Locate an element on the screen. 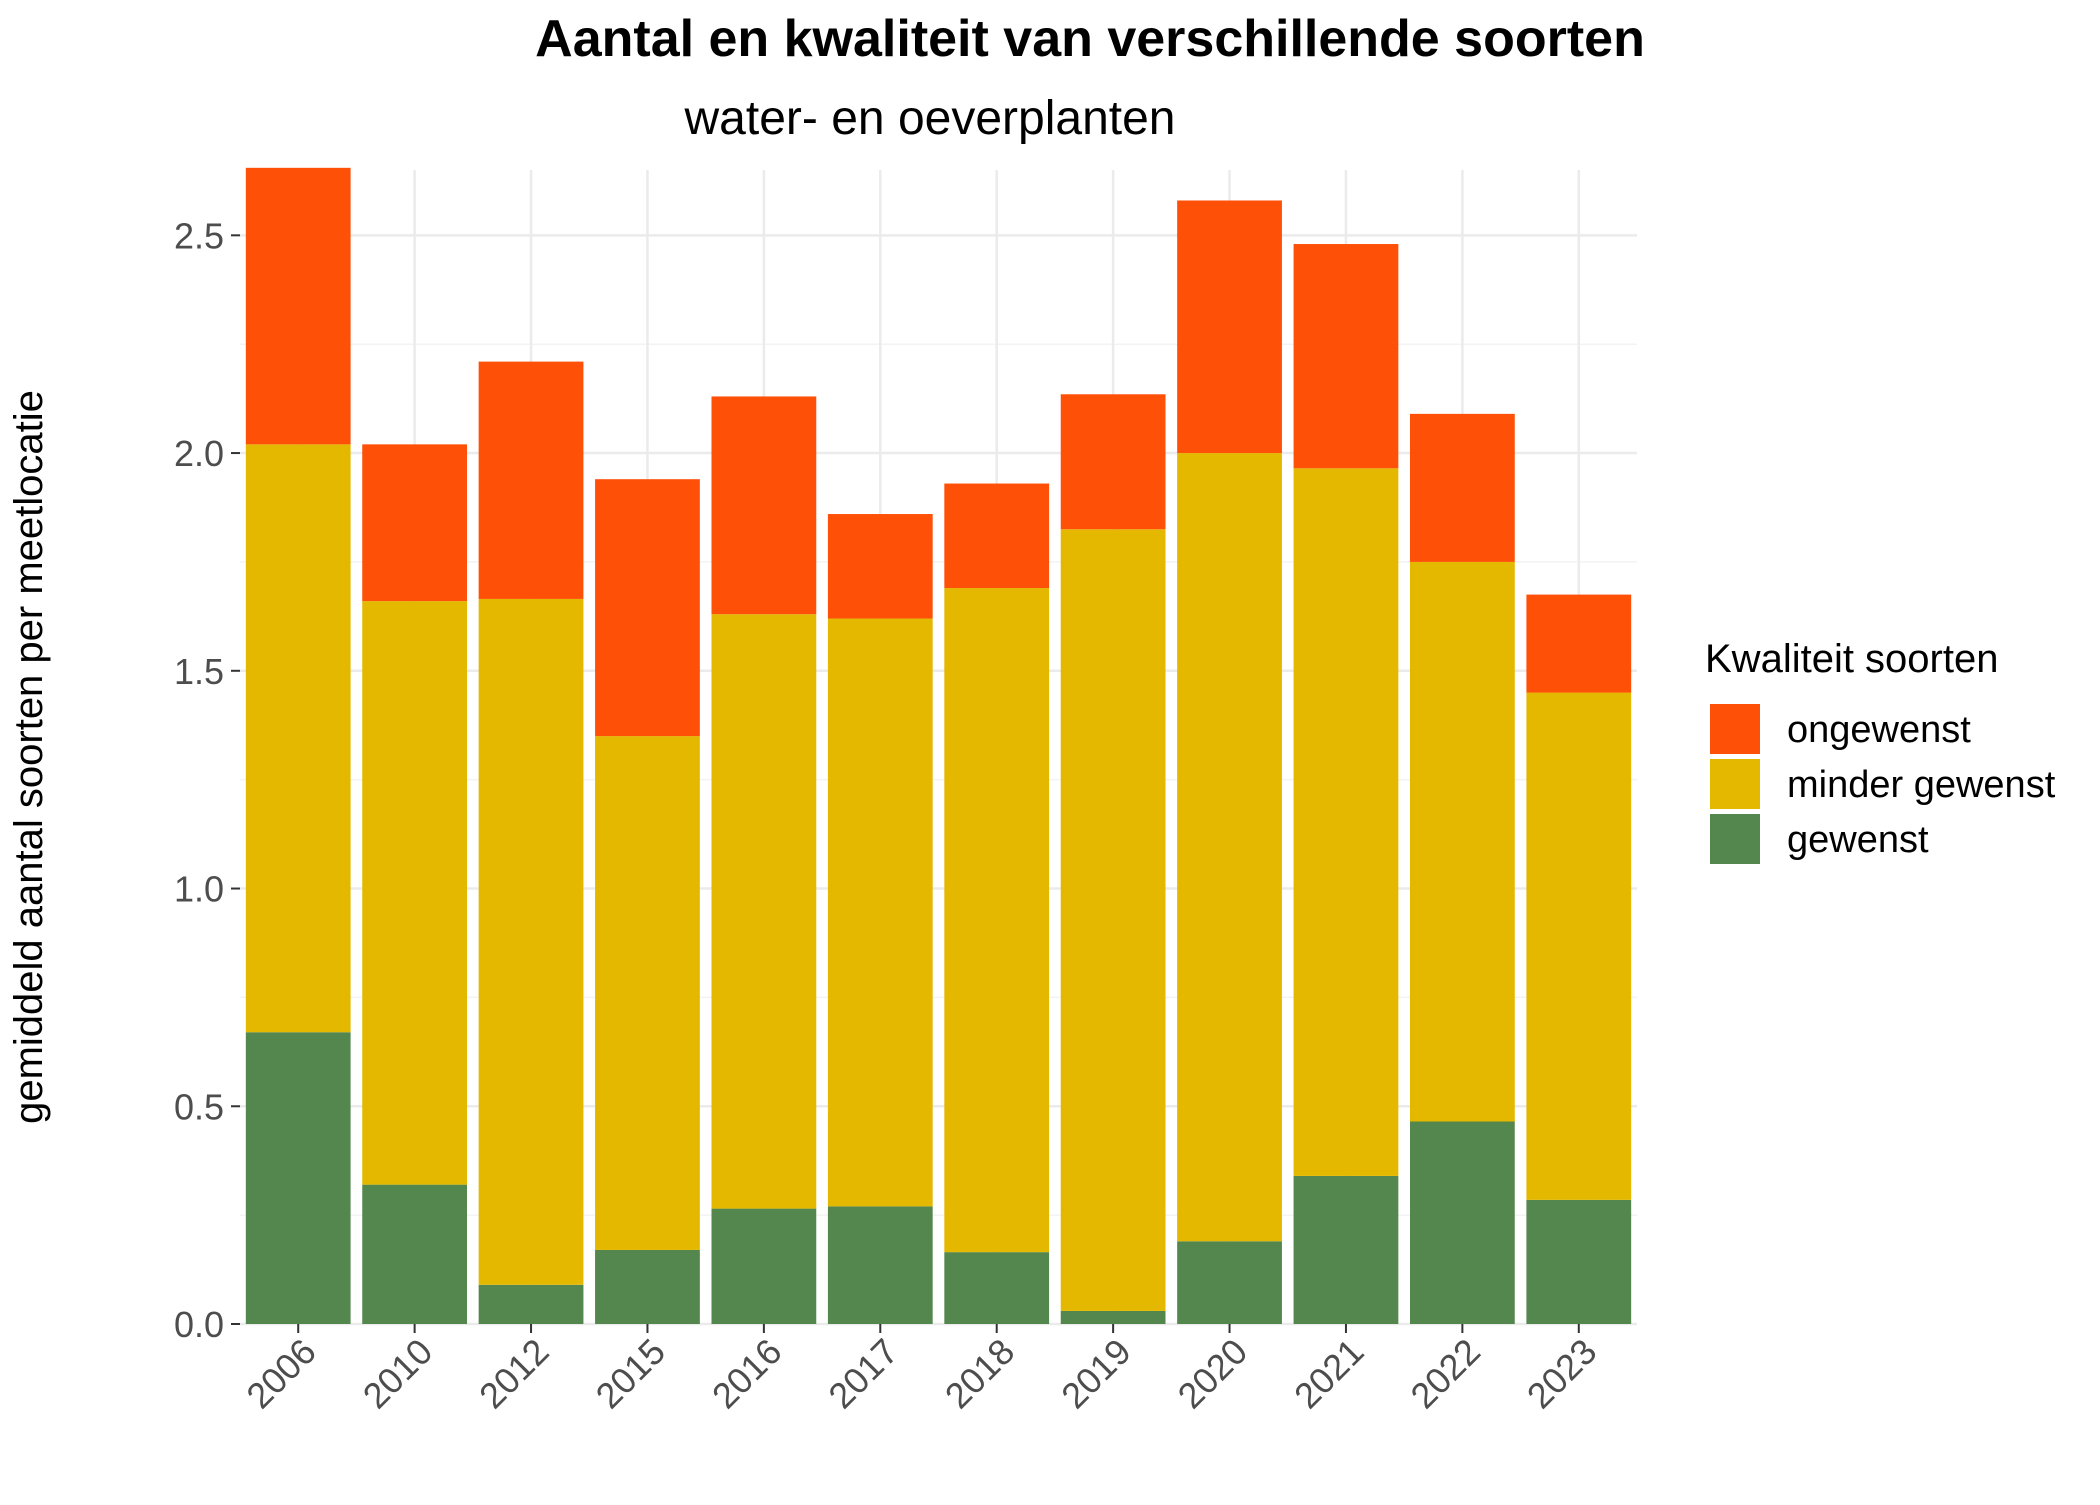 This screenshot has width=2100, height=1505. bar-ongewenst-2023 is located at coordinates (1579, 643).